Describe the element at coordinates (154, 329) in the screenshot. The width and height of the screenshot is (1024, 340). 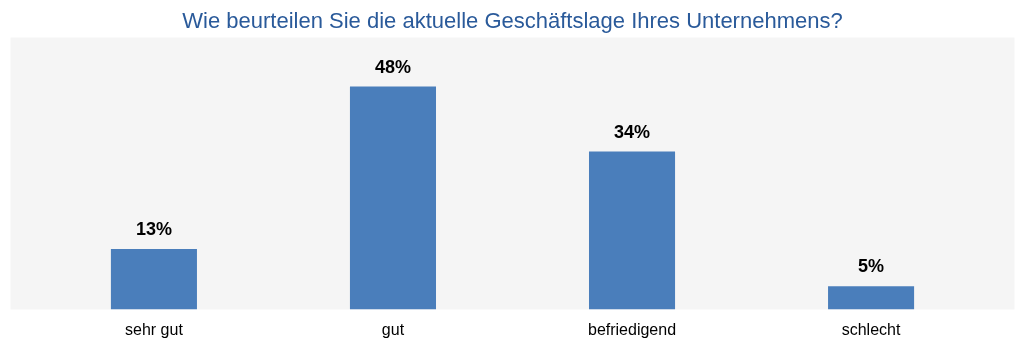
I see `x-tick-label: sehr gut` at that location.